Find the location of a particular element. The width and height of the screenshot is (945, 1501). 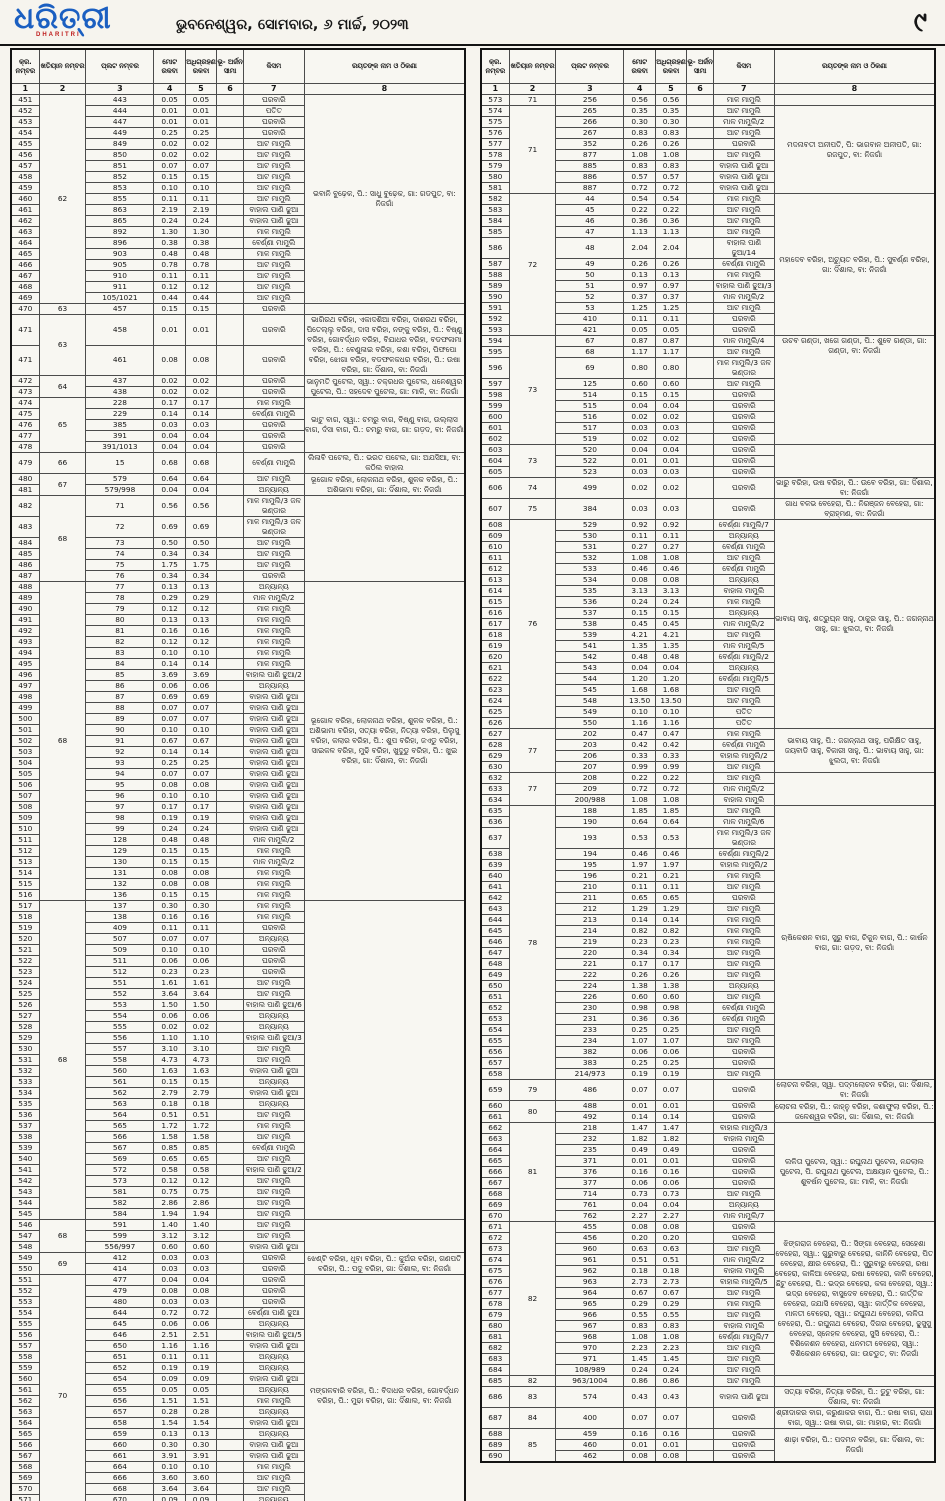

plot-number-cell: 512 is located at coordinates (120, 972).